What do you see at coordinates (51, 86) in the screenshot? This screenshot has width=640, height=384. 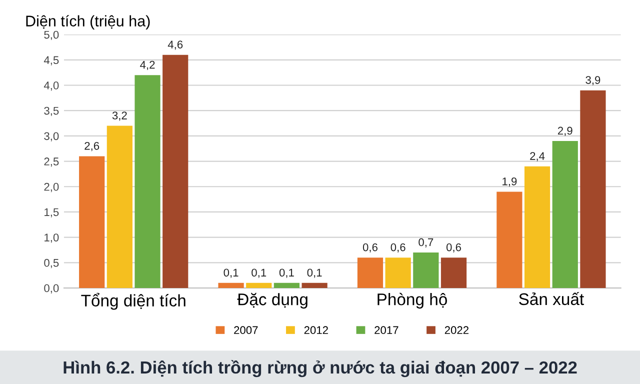 I see `y-tick-label: 4,0` at bounding box center [51, 86].